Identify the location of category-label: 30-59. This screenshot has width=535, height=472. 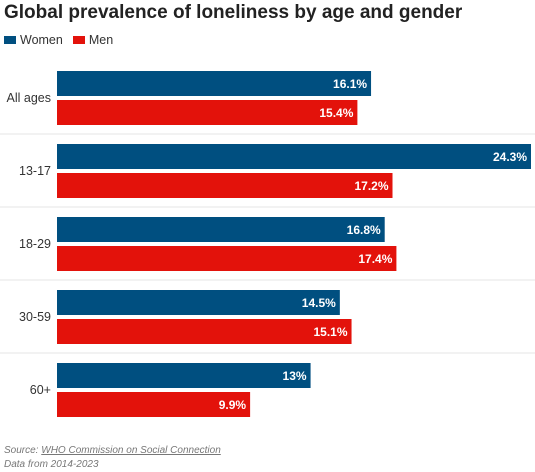
(35, 317).